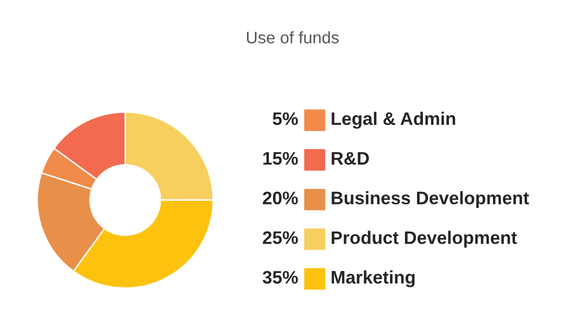 The image size is (585, 325). What do you see at coordinates (280, 277) in the screenshot?
I see `data-label: 35%` at bounding box center [280, 277].